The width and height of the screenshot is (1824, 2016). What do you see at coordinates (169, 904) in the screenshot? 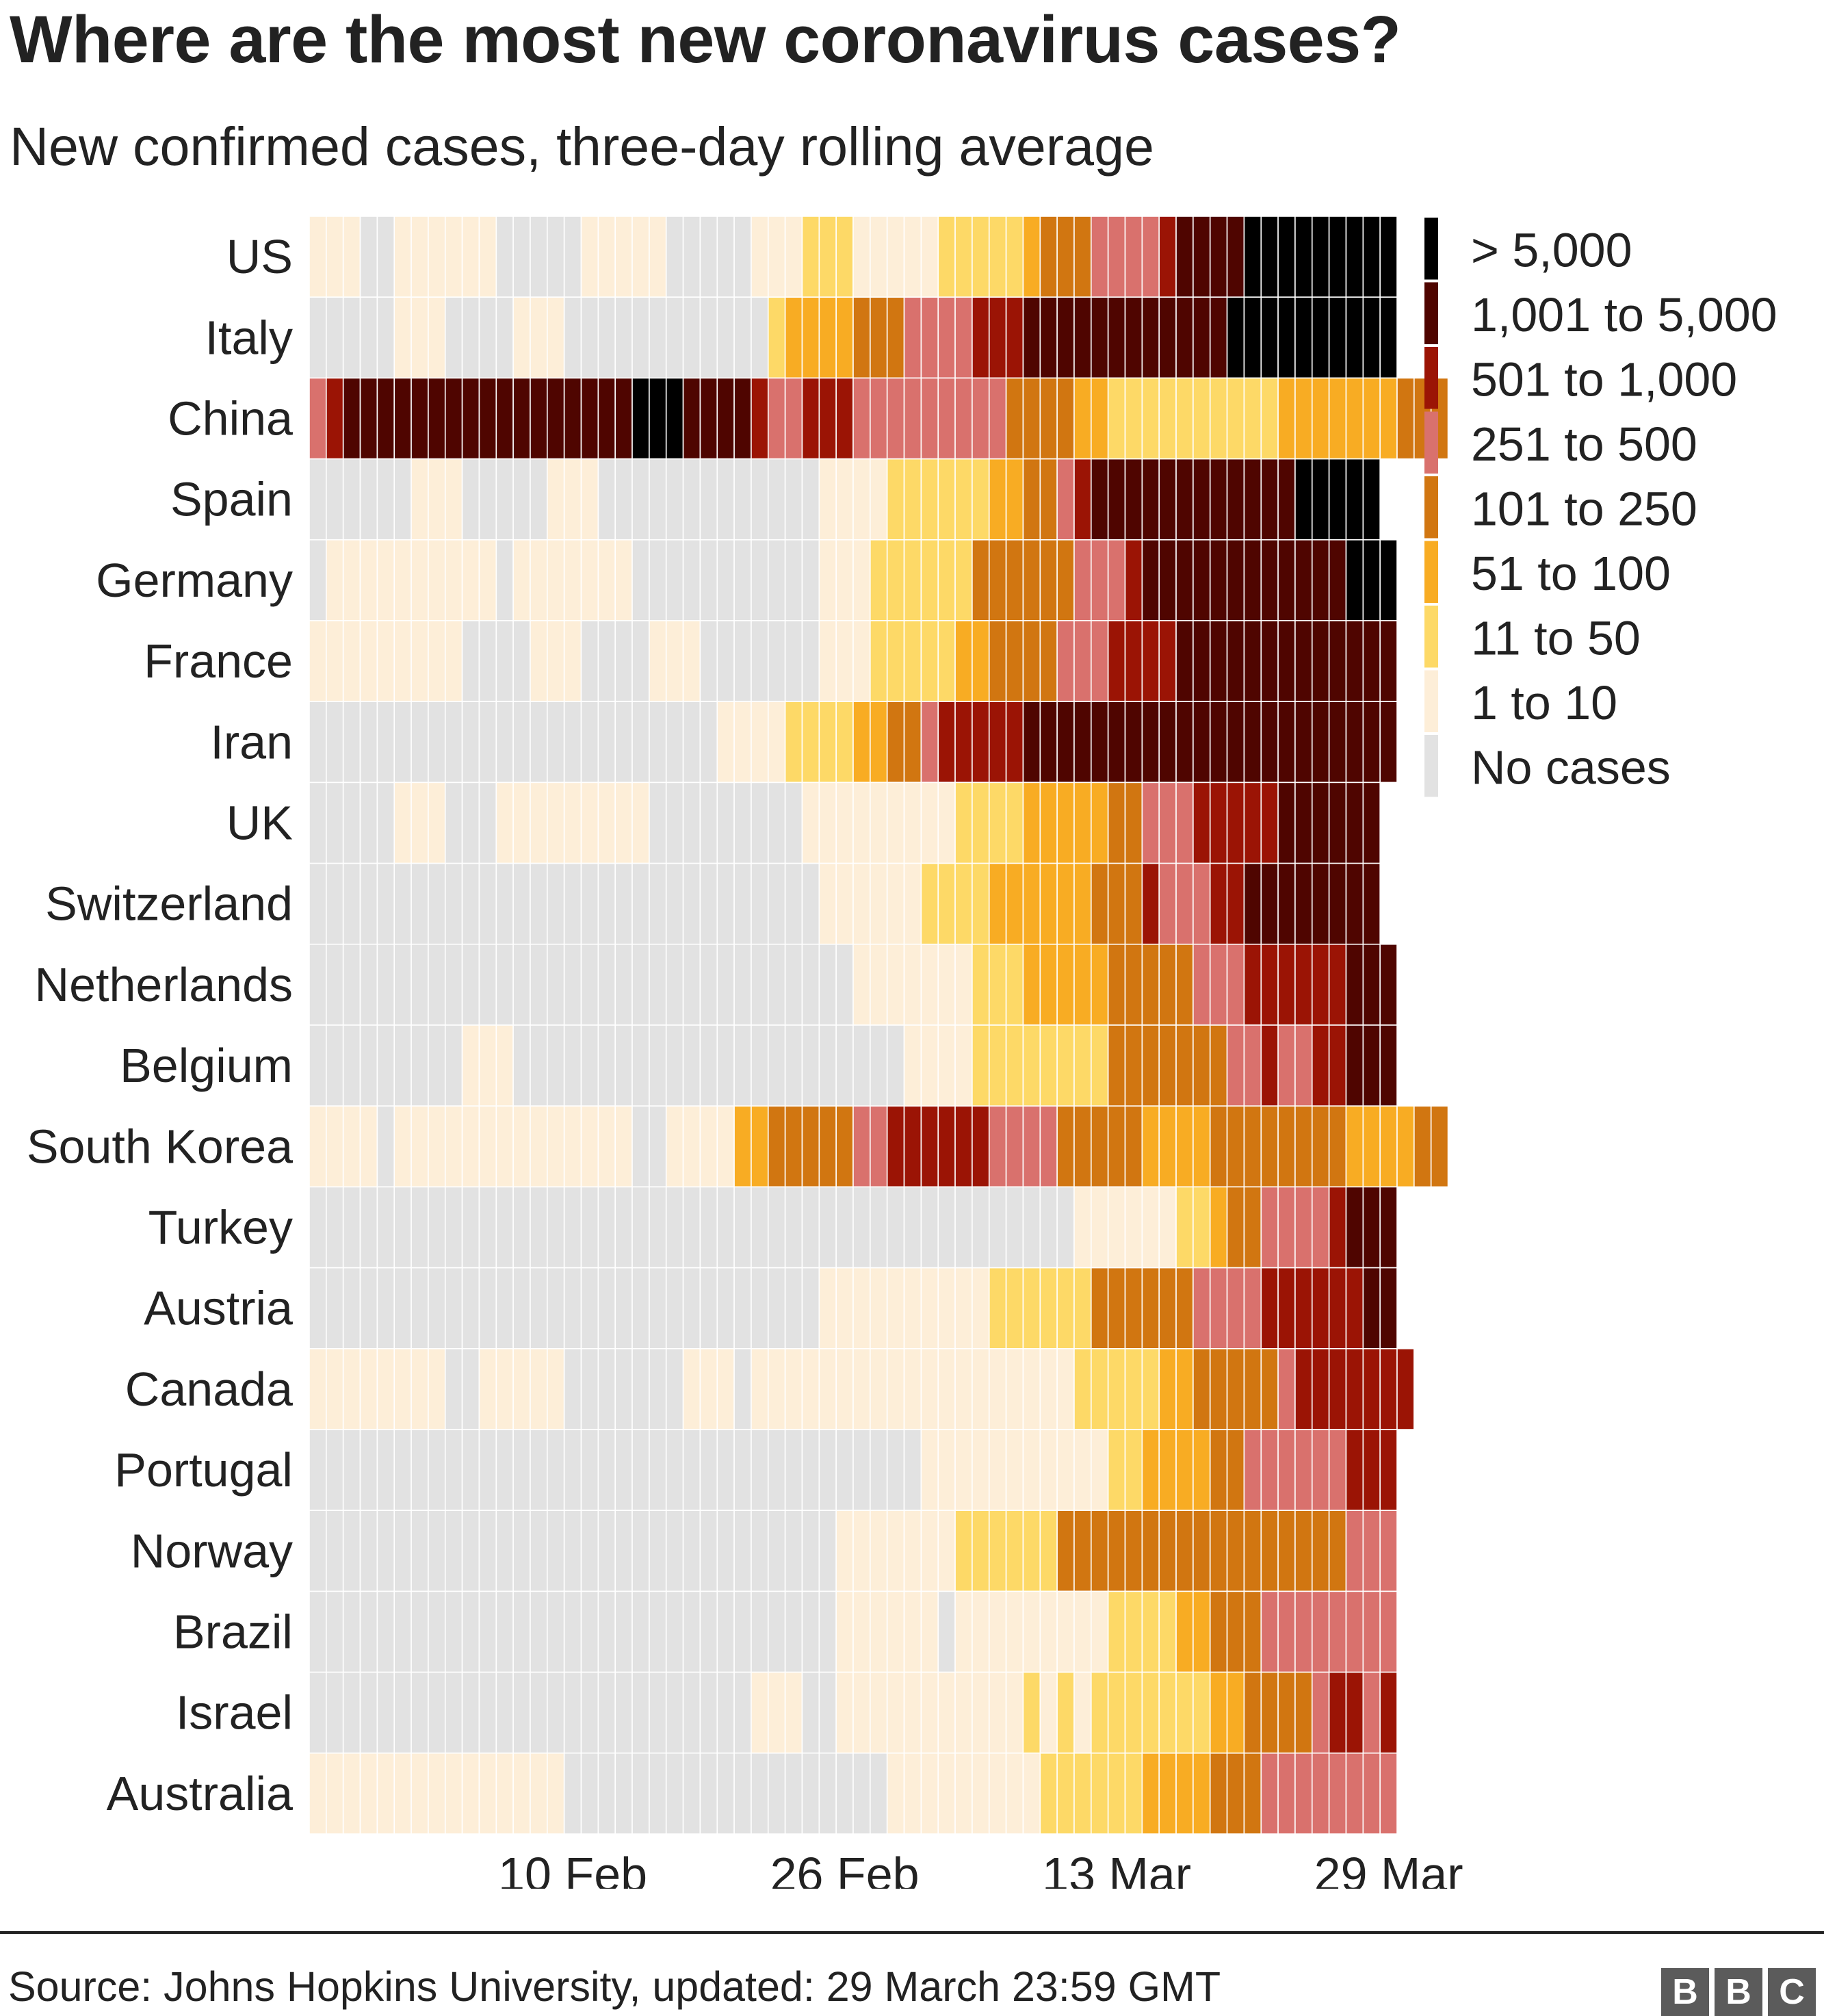
I see `row-label: Switzerland` at bounding box center [169, 904].